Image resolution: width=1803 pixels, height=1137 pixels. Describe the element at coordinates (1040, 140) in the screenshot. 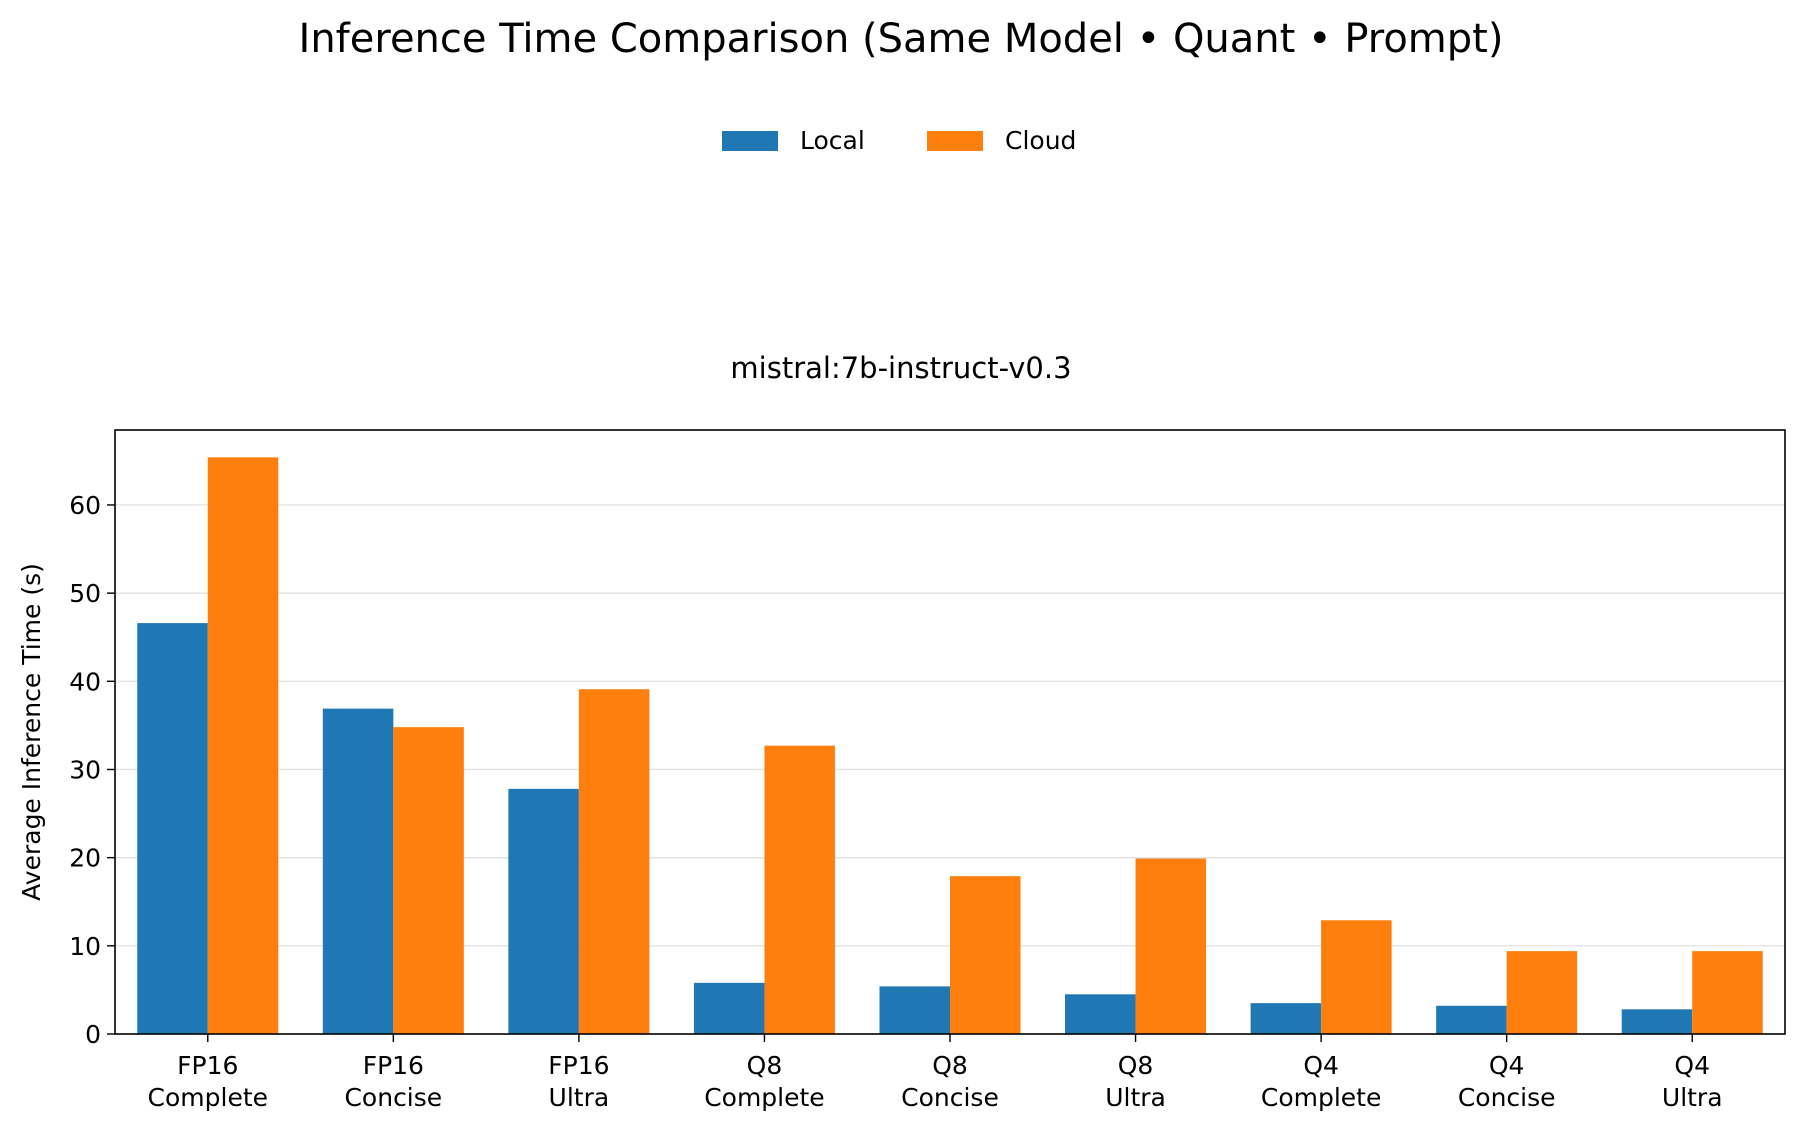

I see `legend-label-cloud: Cloud` at that location.